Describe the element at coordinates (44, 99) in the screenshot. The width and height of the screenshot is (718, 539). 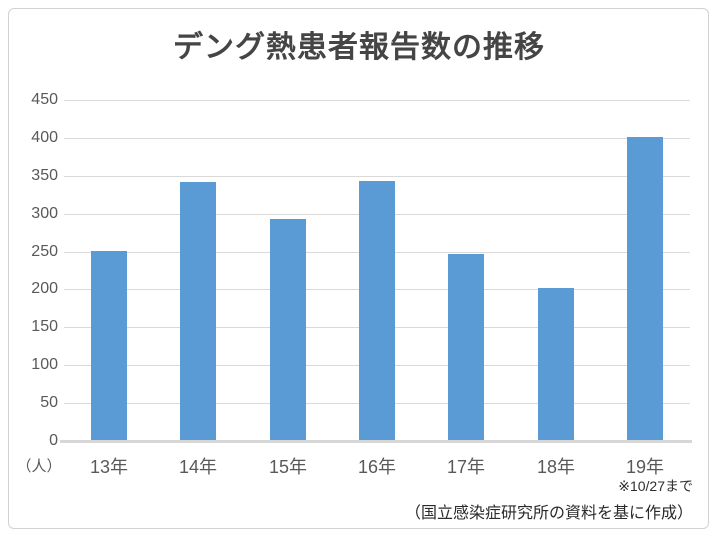
I see `y-axis-tick-label: 450` at that location.